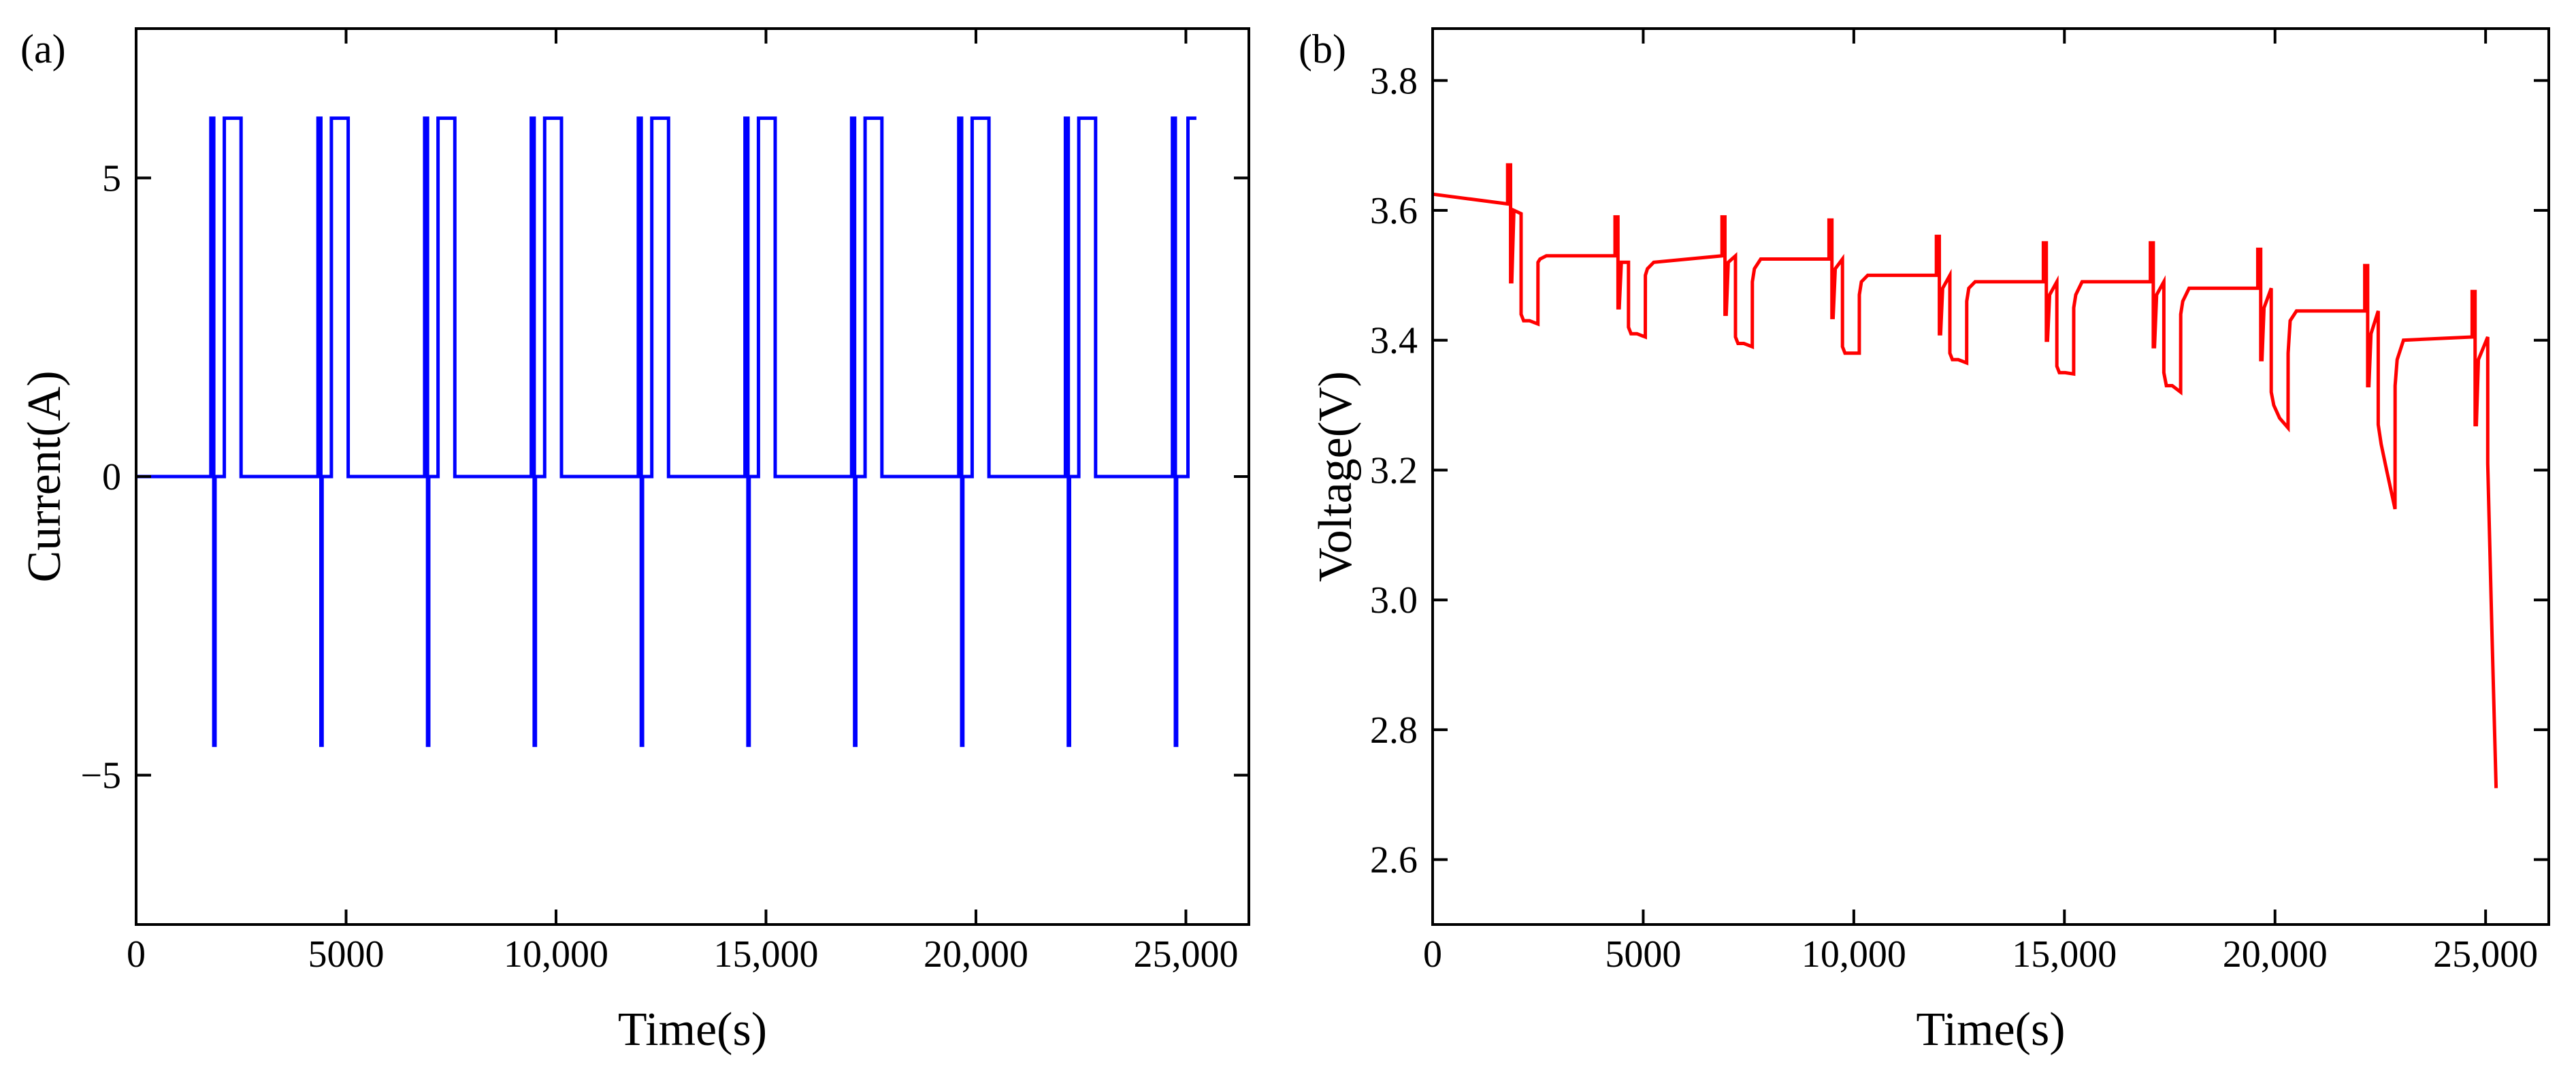 Image resolution: width=2576 pixels, height=1077 pixels. I want to click on y-tick-label: 3.4, so click(1394, 341).